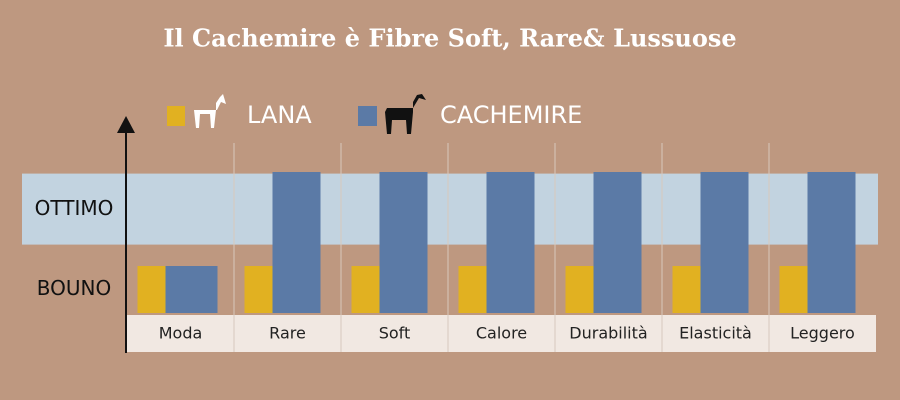  Describe the element at coordinates (822, 333) in the screenshot. I see `x-tick-label: Leggero` at that location.